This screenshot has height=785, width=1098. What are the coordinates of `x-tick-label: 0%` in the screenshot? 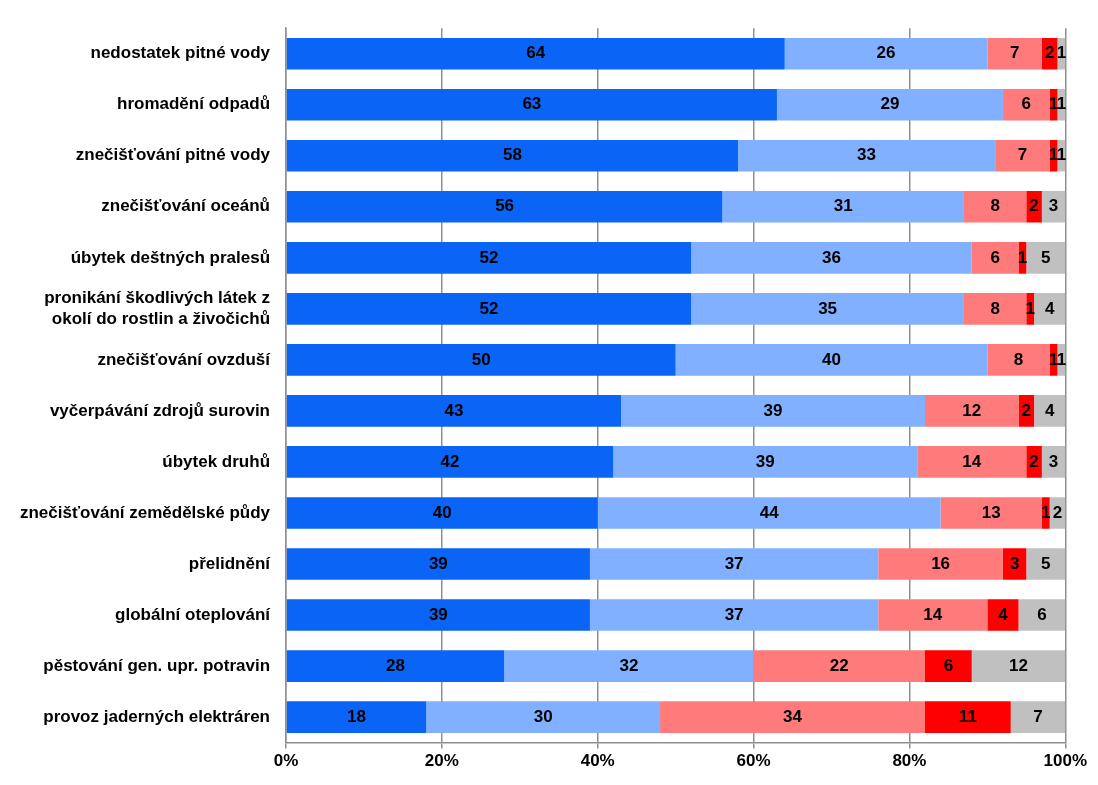 It's located at (286, 761).